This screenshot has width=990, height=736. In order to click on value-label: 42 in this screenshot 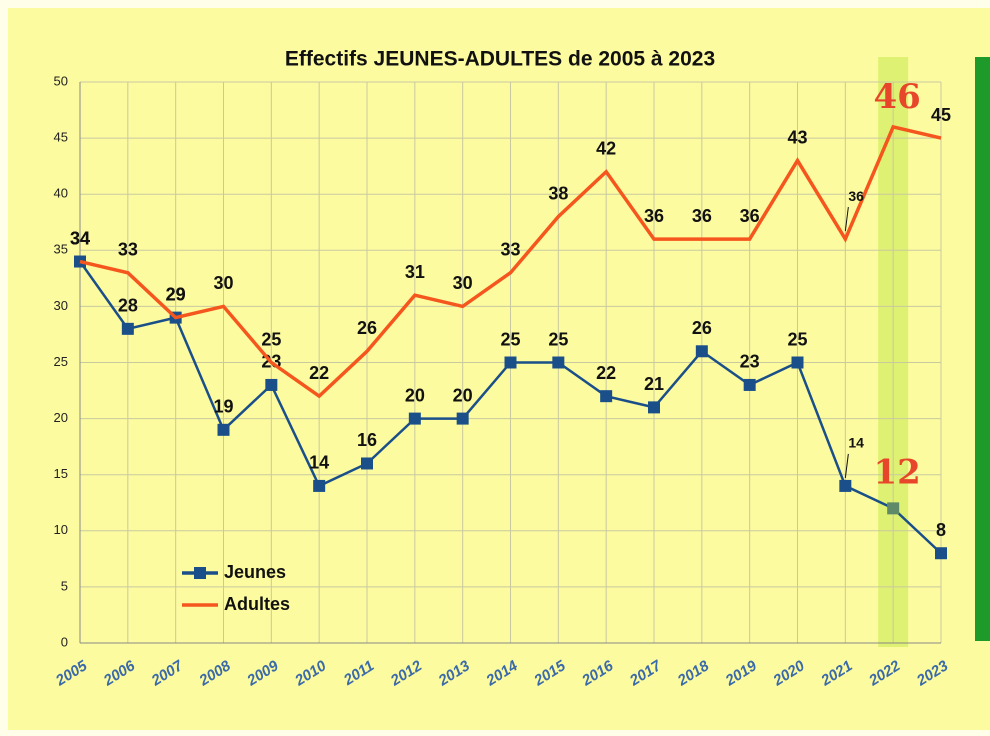, I will do `click(606, 149)`.